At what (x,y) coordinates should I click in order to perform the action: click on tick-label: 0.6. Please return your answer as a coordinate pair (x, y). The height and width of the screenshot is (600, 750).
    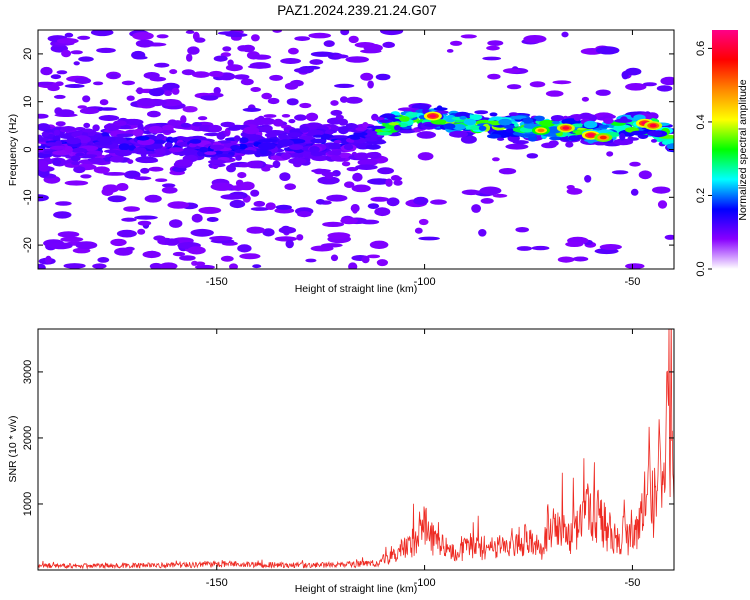
    Looking at the image, I should click on (701, 48).